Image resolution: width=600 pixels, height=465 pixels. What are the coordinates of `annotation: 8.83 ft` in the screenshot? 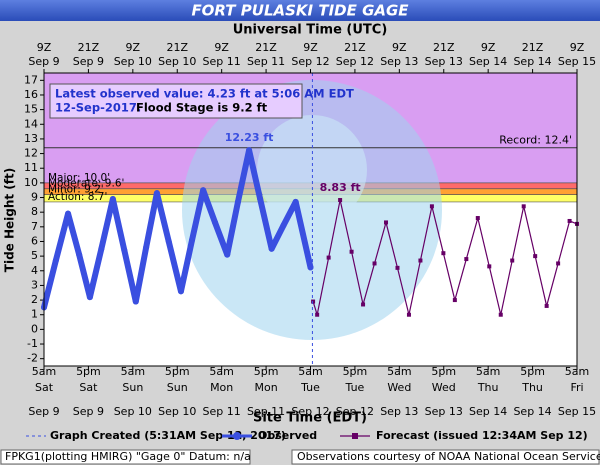 It's located at (340, 187).